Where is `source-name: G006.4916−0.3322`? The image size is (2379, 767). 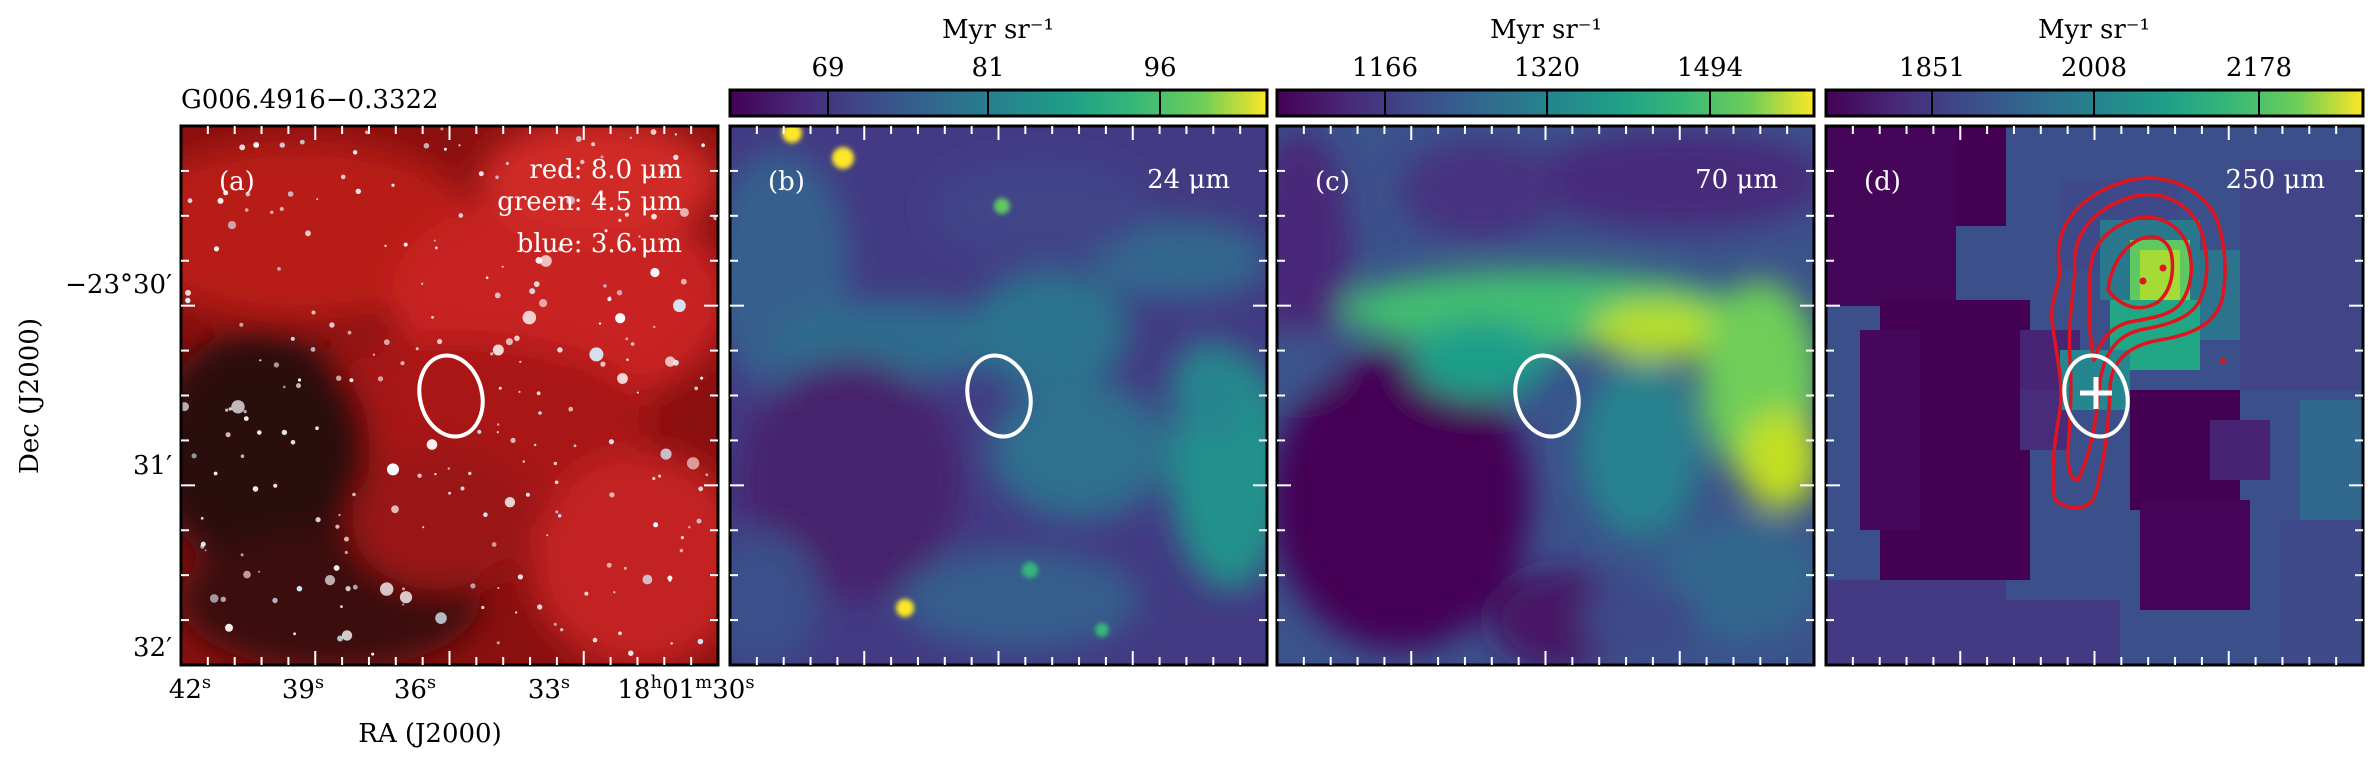
source-name: G006.4916−0.3322 is located at coordinates (310, 100).